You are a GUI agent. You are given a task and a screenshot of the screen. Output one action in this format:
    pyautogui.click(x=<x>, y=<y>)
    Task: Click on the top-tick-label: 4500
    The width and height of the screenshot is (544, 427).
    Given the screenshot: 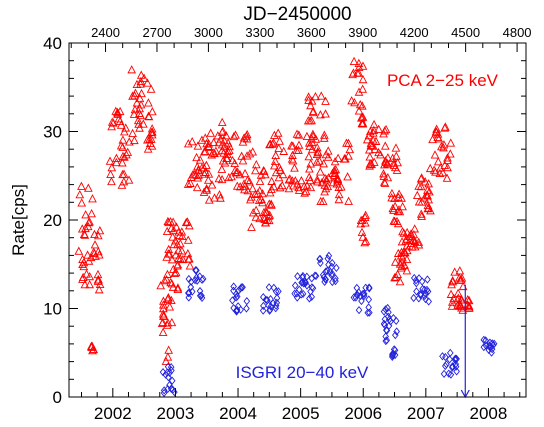 What is the action you would take?
    pyautogui.click(x=465, y=32)
    